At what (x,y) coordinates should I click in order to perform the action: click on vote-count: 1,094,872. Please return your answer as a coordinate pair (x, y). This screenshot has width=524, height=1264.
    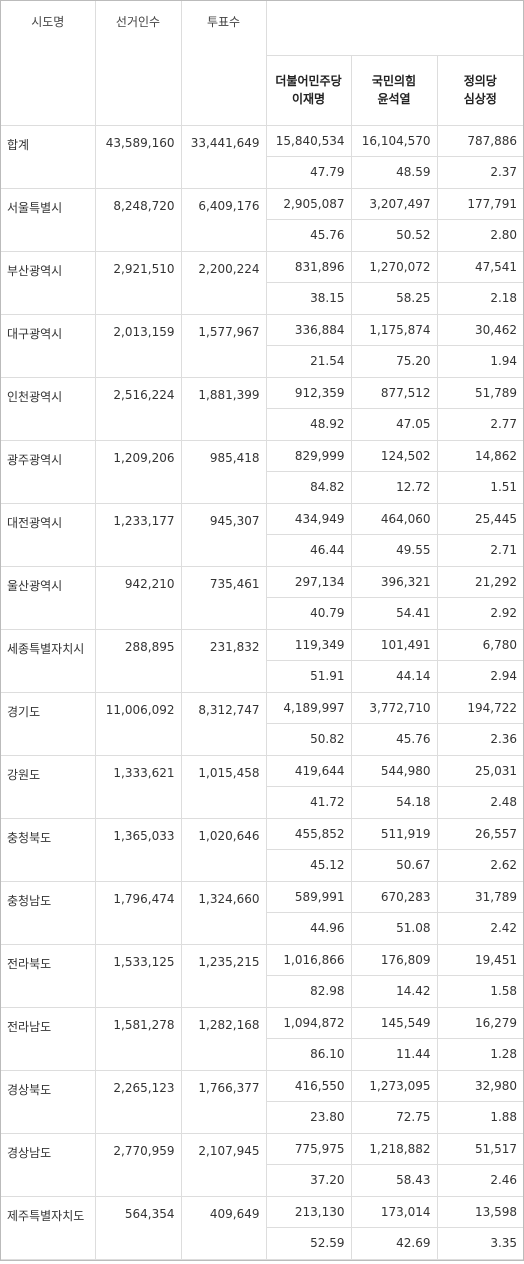
    Looking at the image, I should click on (308, 1022).